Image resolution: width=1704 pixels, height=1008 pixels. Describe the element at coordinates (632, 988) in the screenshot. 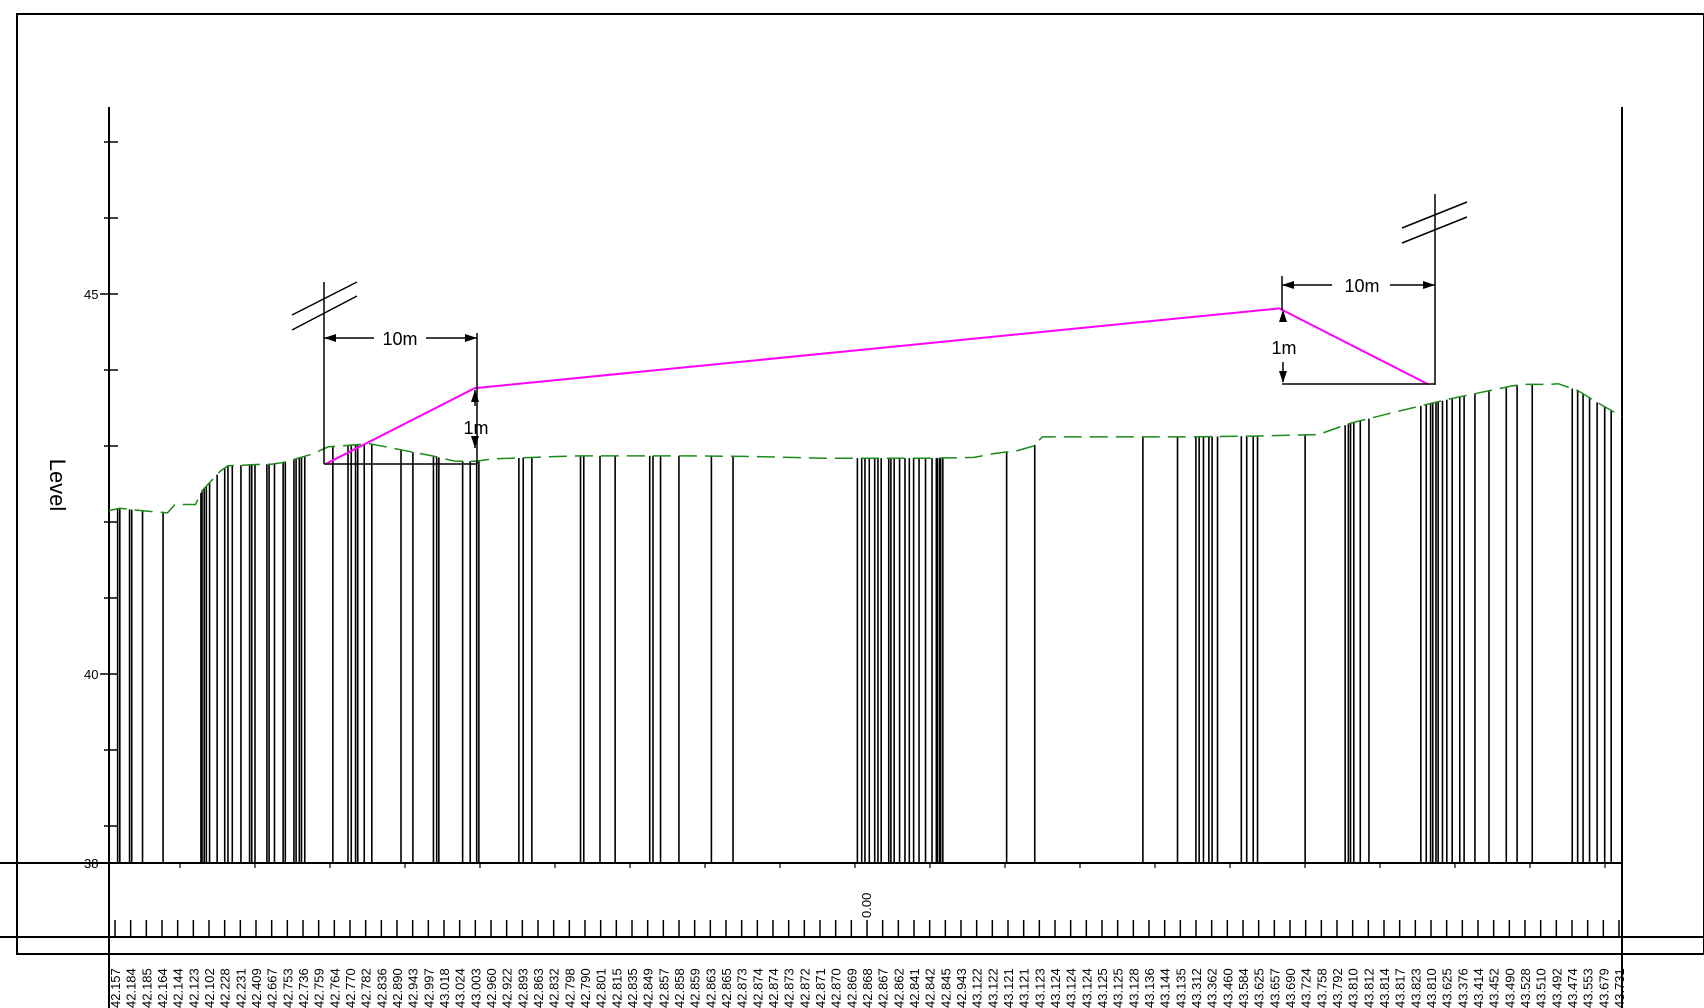

I see `ground-level-label: 42.835` at that location.